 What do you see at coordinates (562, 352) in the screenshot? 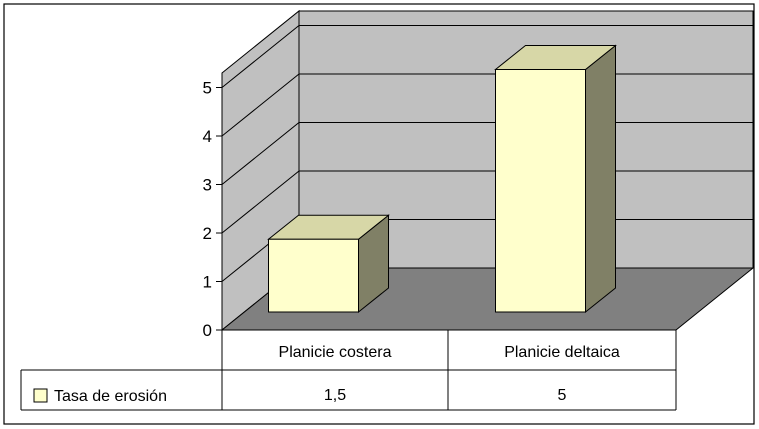
I see `category-label-planicie-deltaica: Planicie deltaica` at bounding box center [562, 352].